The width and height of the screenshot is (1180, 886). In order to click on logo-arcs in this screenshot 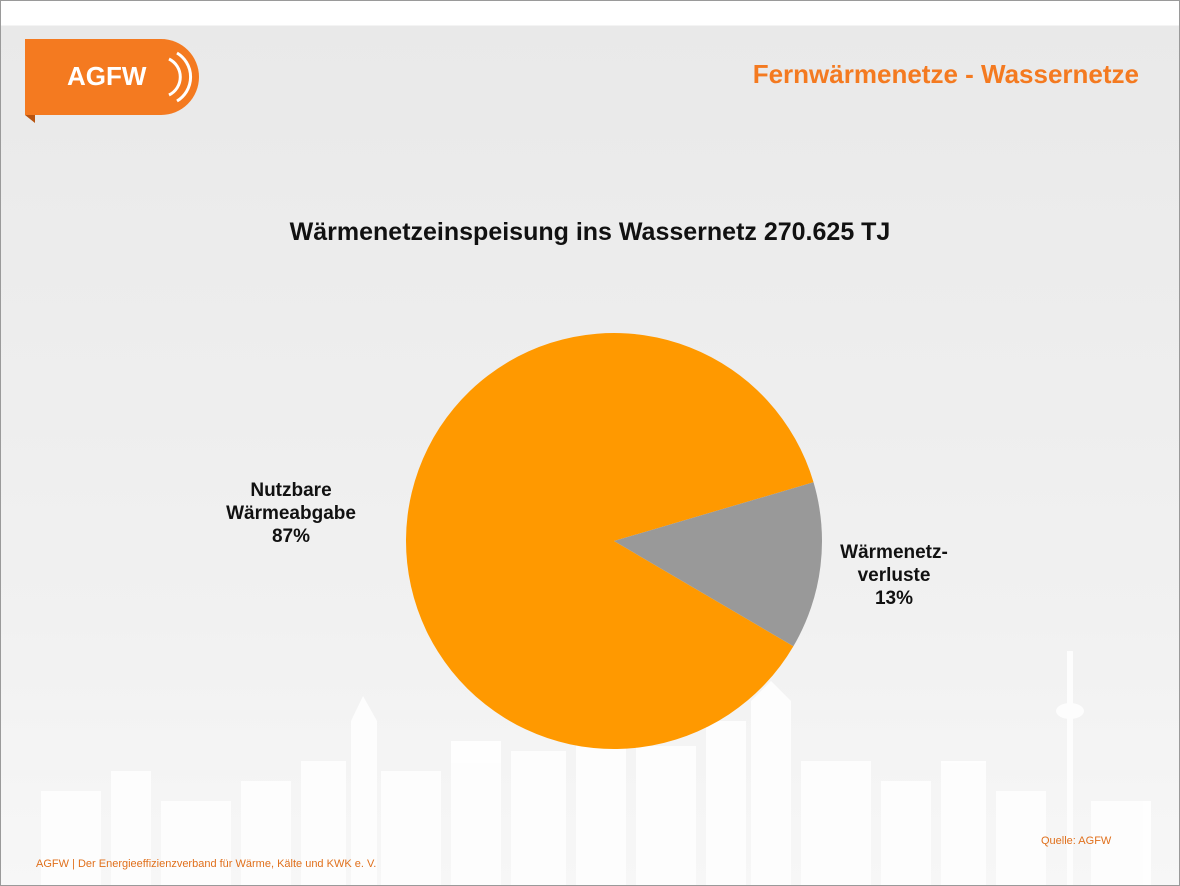, I will do `click(180, 77)`.